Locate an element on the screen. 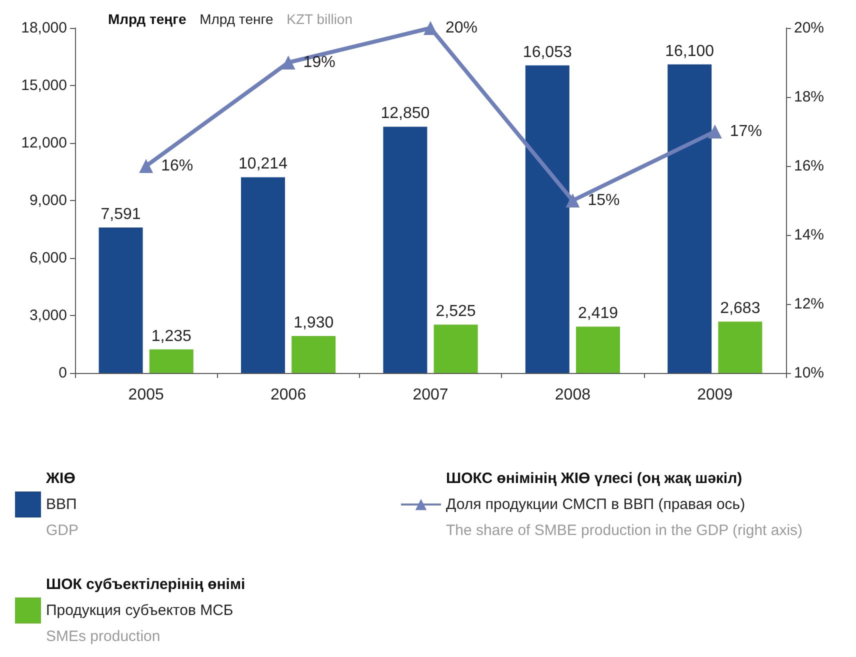  data-label: 2,525 is located at coordinates (456, 311).